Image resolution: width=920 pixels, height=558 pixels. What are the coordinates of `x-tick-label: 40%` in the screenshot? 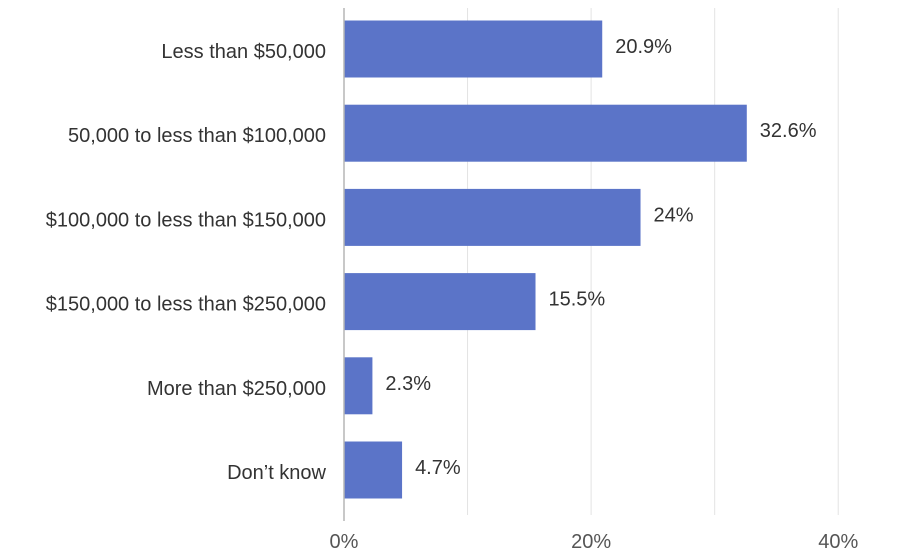 It's located at (838, 542).